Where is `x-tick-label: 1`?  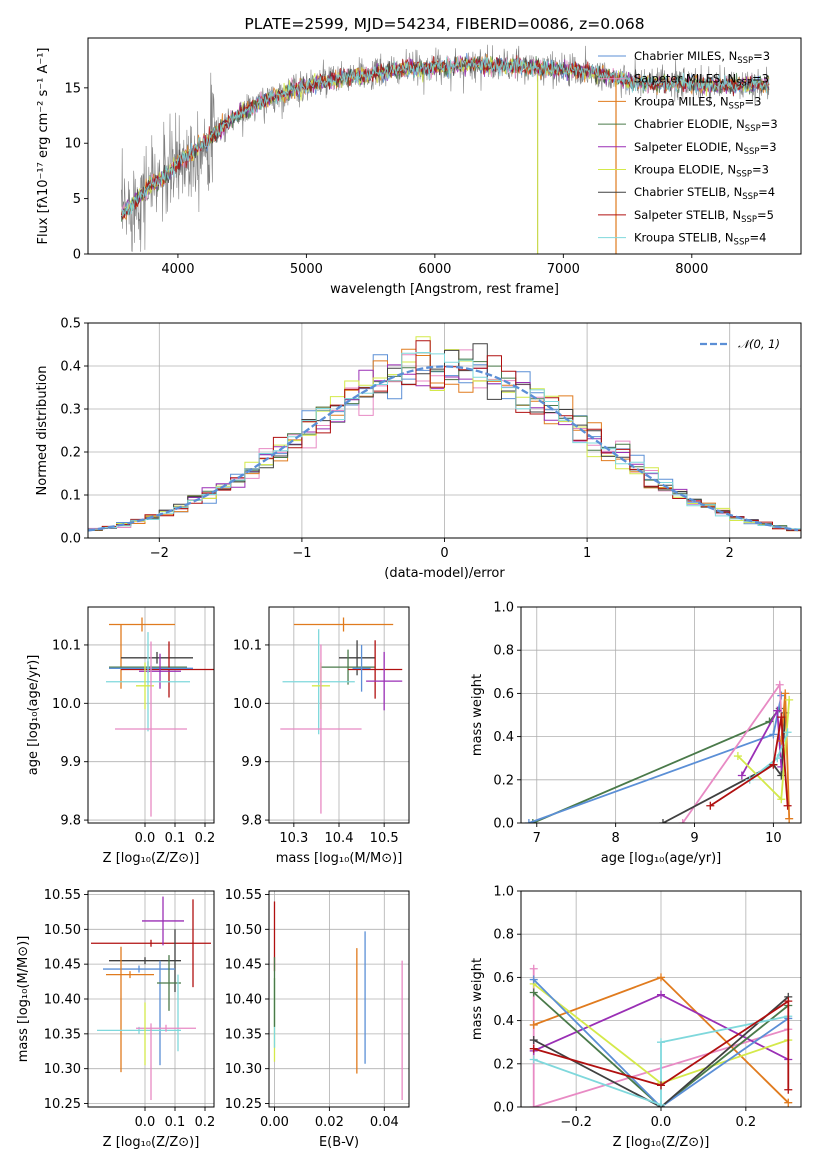
x-tick-label: 1 is located at coordinates (587, 553).